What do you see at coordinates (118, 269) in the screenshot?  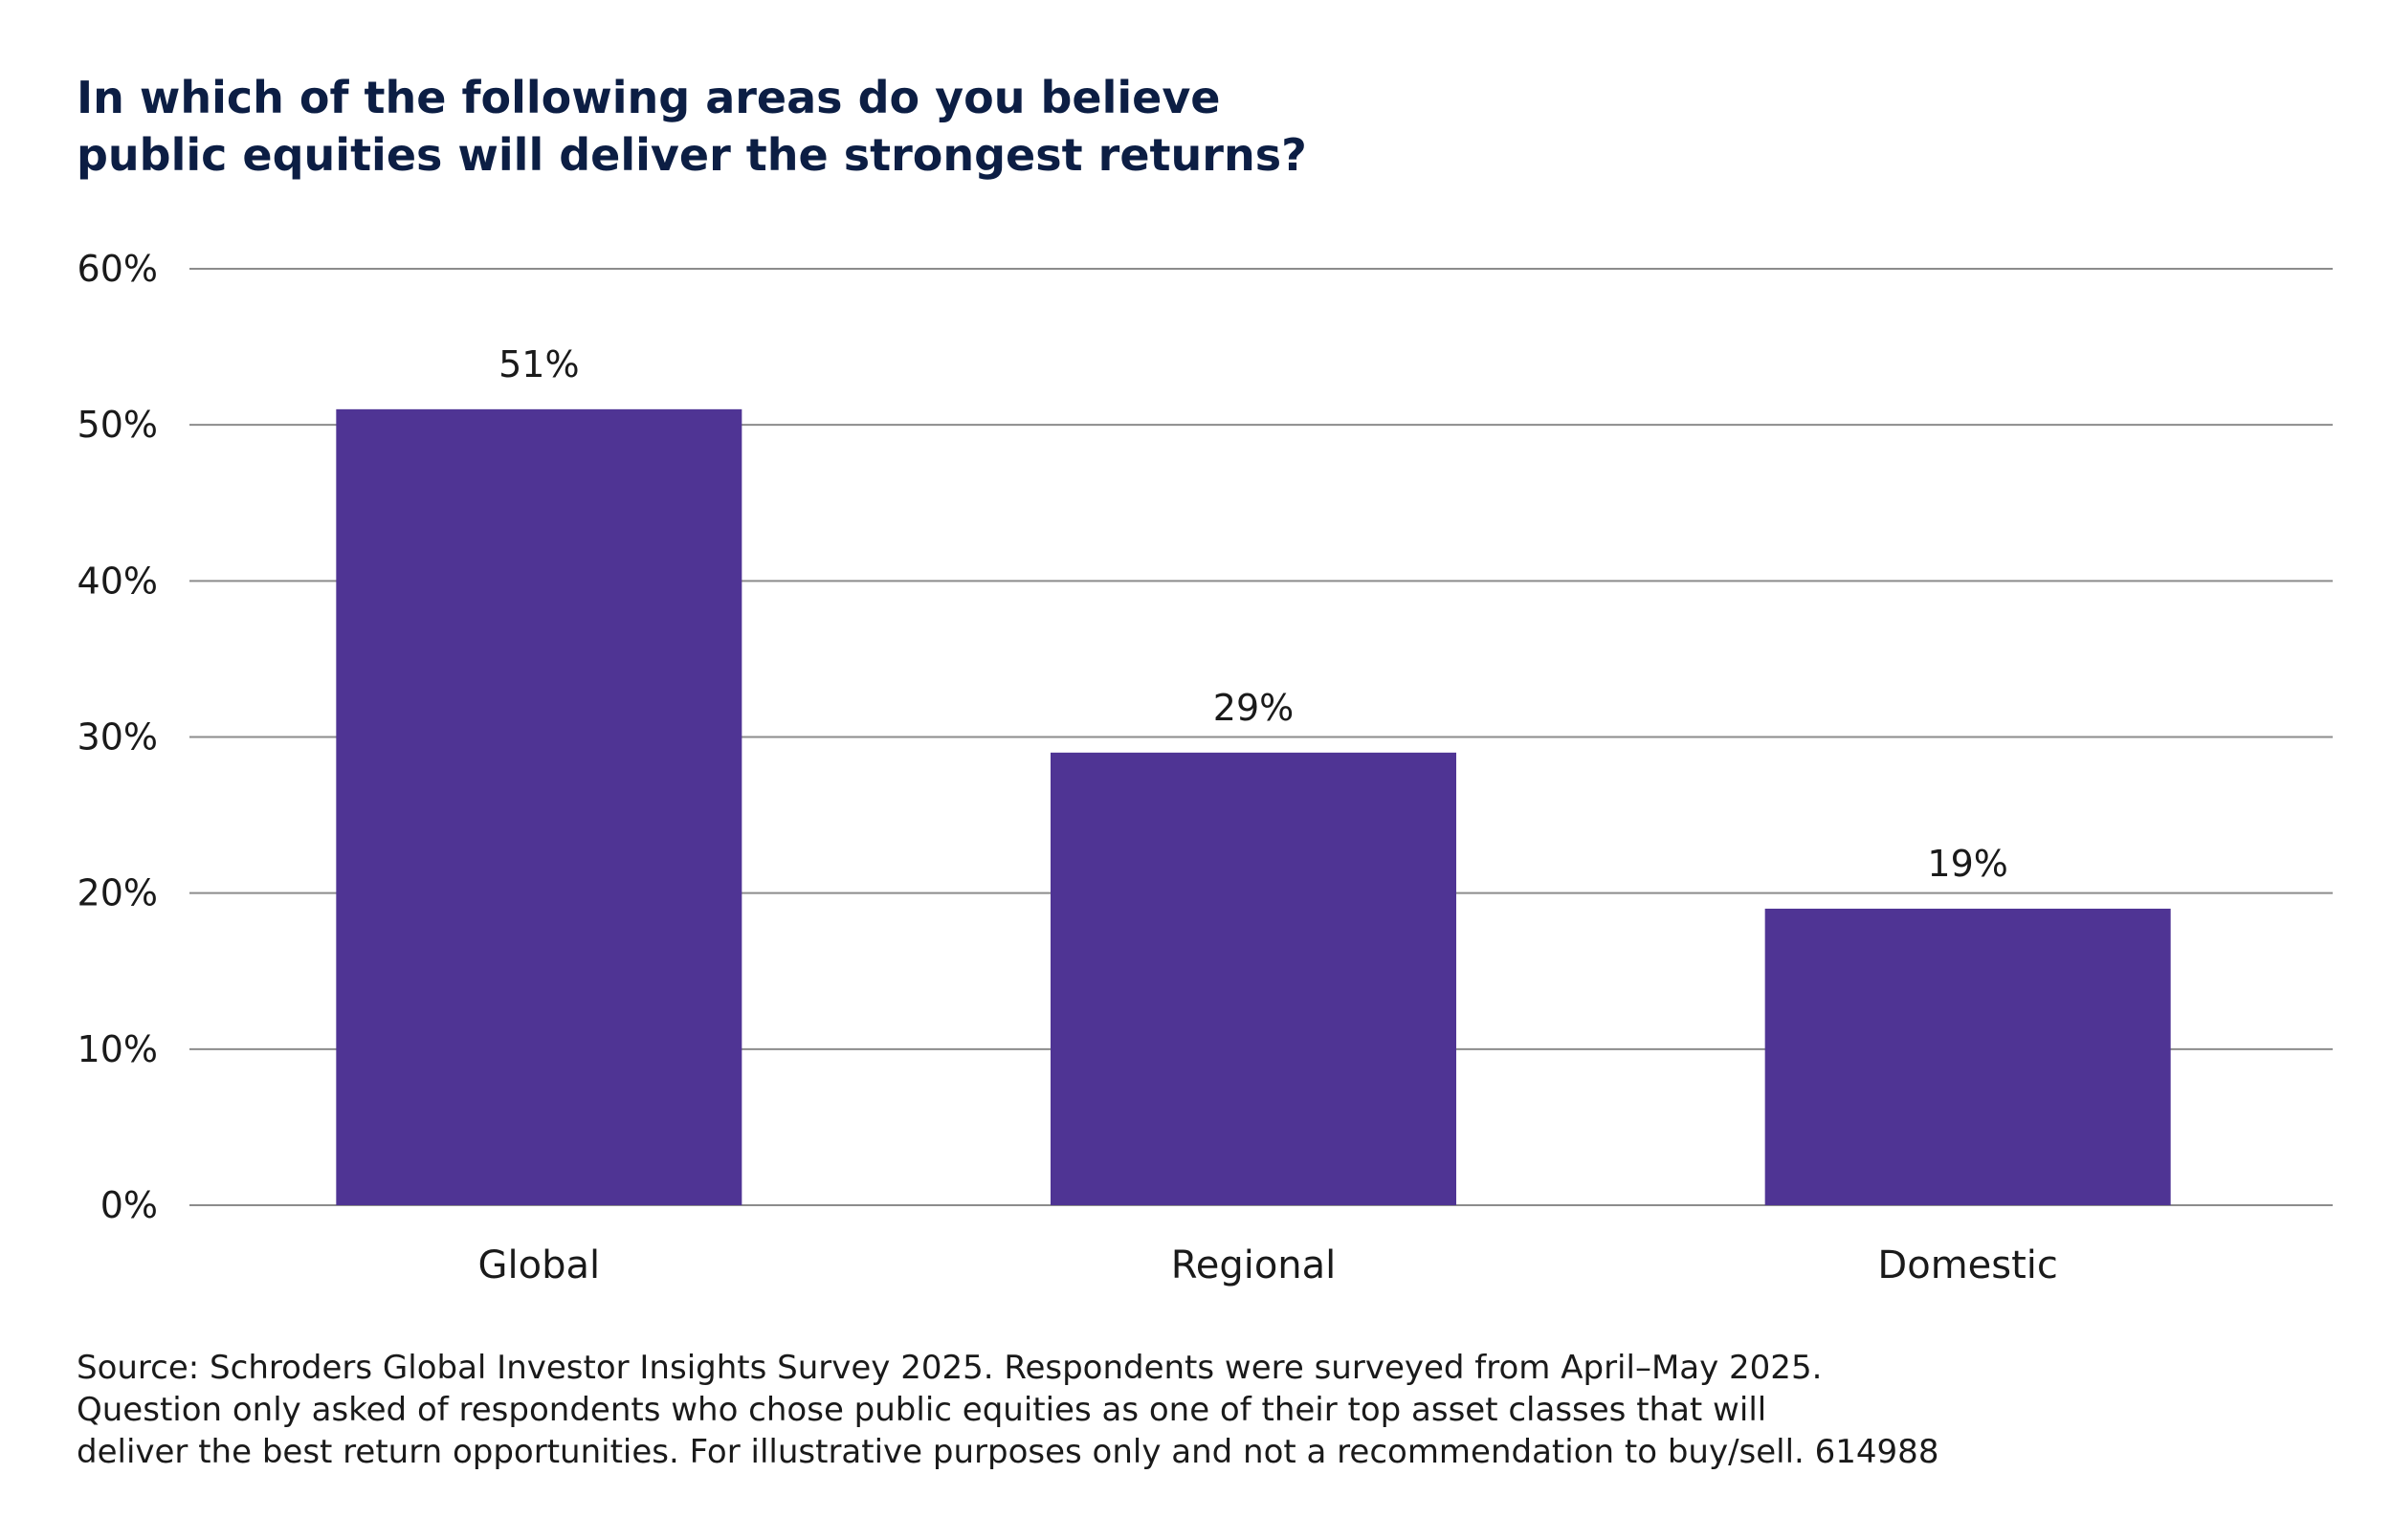 I see `y-tick-label-60: 60%` at bounding box center [118, 269].